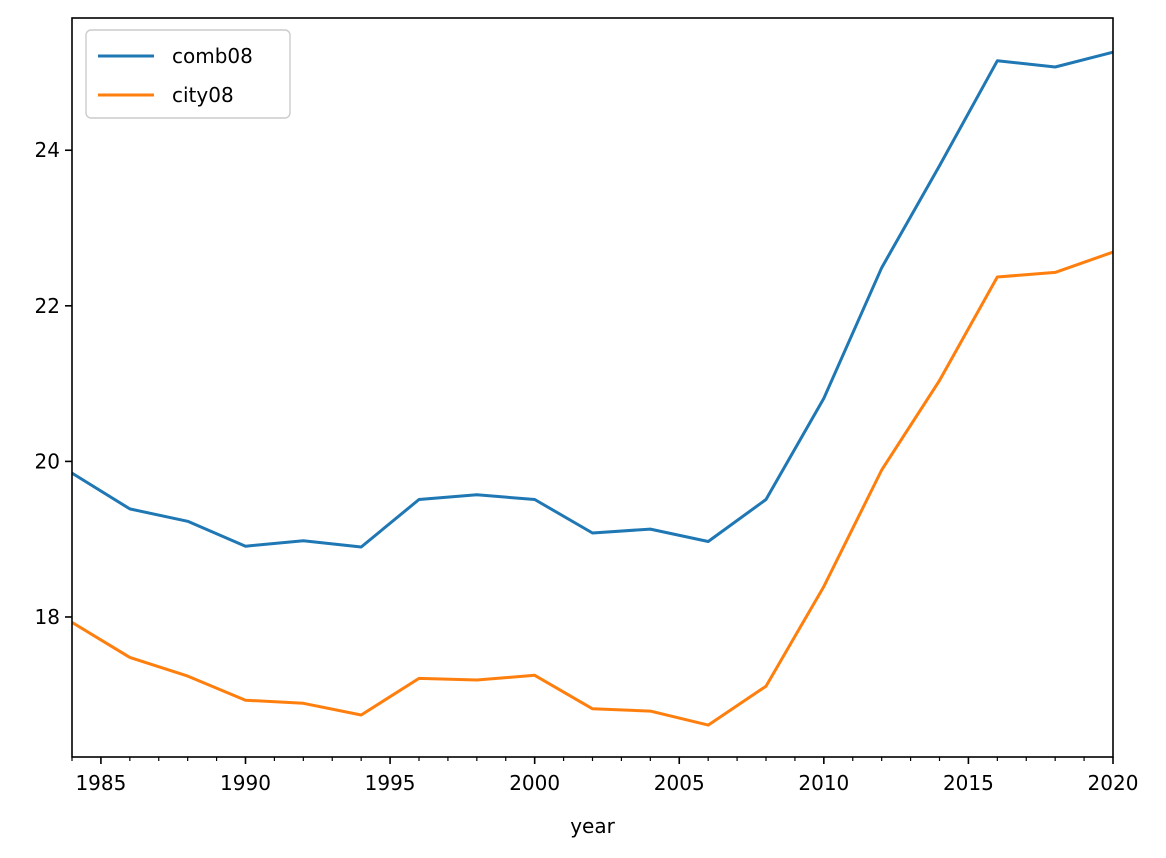  Describe the element at coordinates (47, 306) in the screenshot. I see `y-tick-label: 22` at that location.